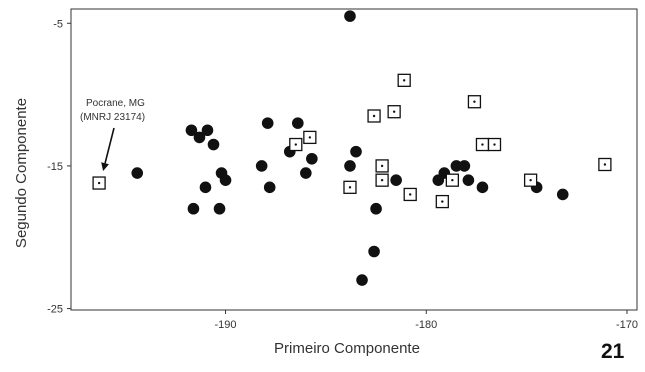 The image size is (645, 372). I want to click on annotation-line-2: (MNRJ 23174), so click(112, 117).